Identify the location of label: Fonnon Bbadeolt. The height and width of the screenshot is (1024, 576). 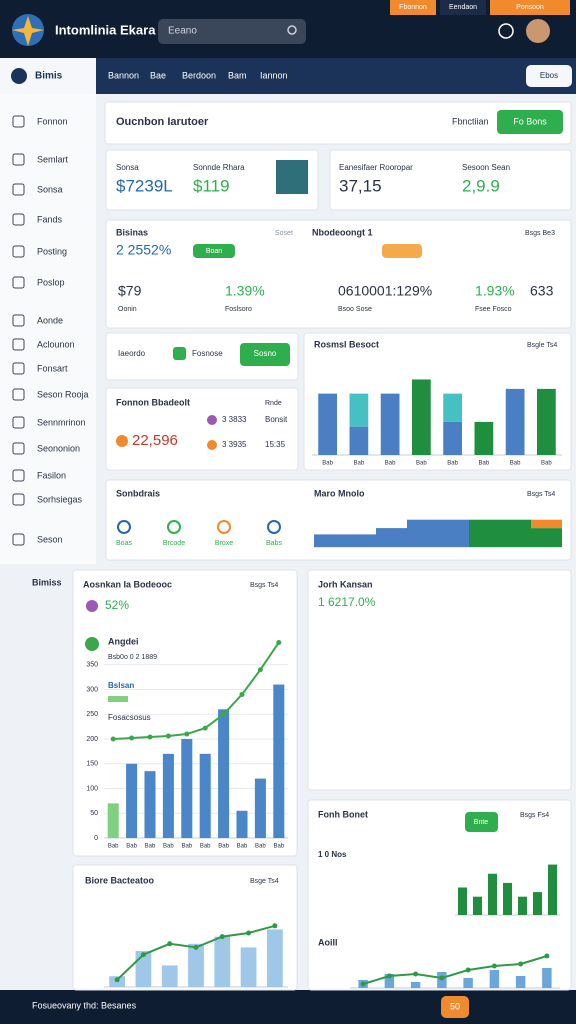
(153, 402).